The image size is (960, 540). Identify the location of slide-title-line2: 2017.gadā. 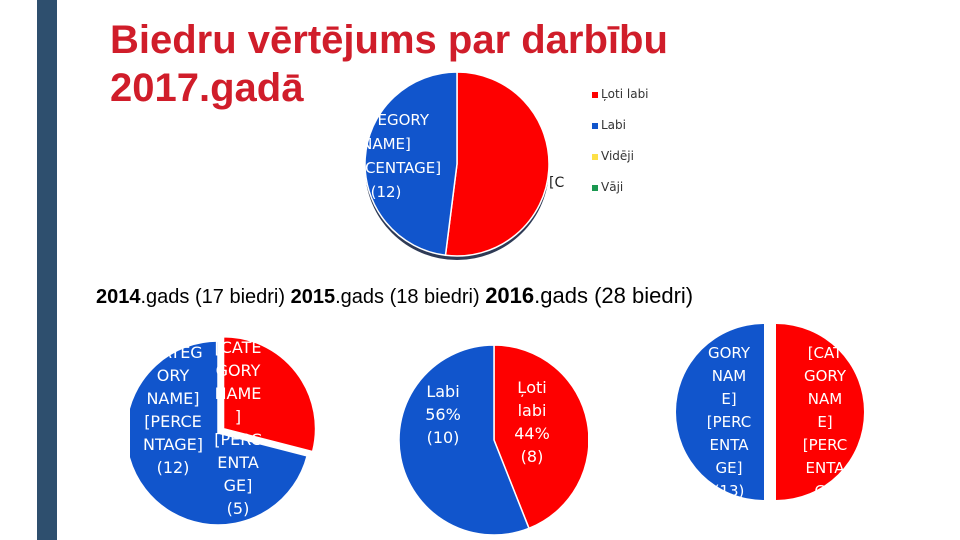
(207, 88).